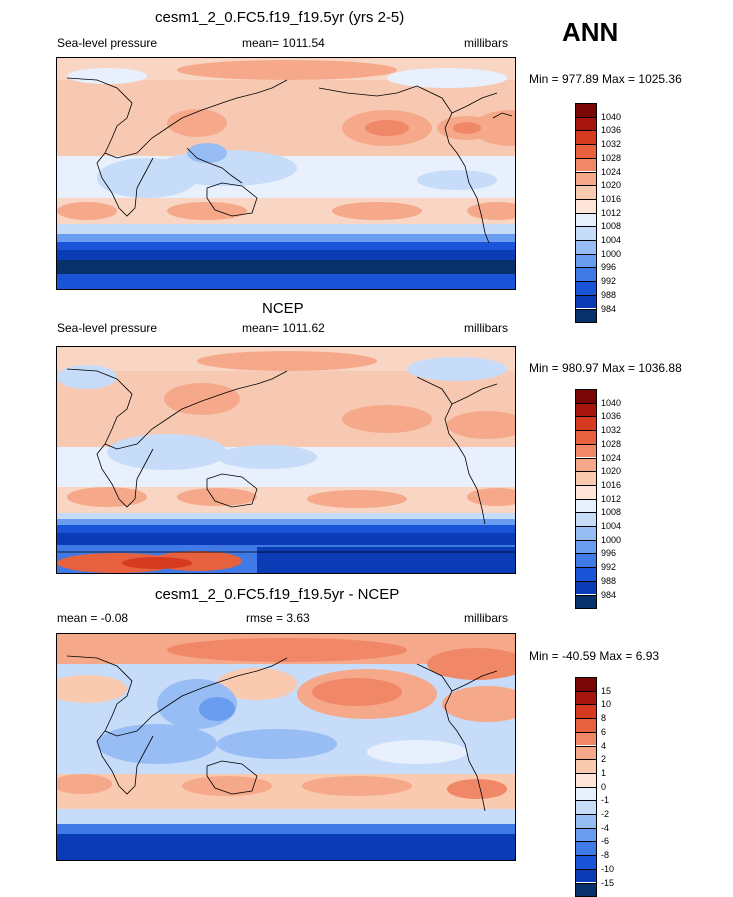  I want to click on panel2-minmax-label: Min = 980.97 Max = 1036.88, so click(605, 368).